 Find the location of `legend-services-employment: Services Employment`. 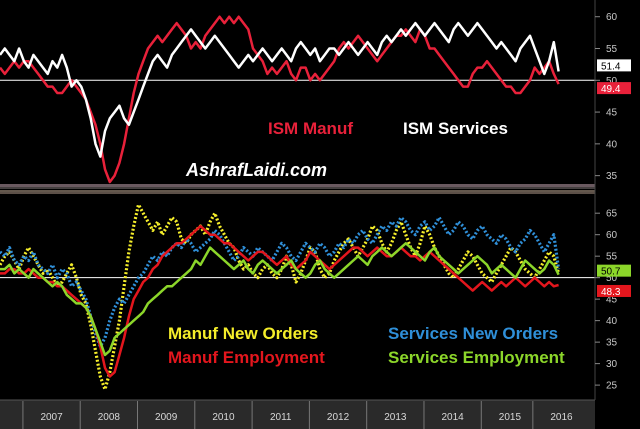

legend-services-employment: Services Employment is located at coordinates (476, 357).